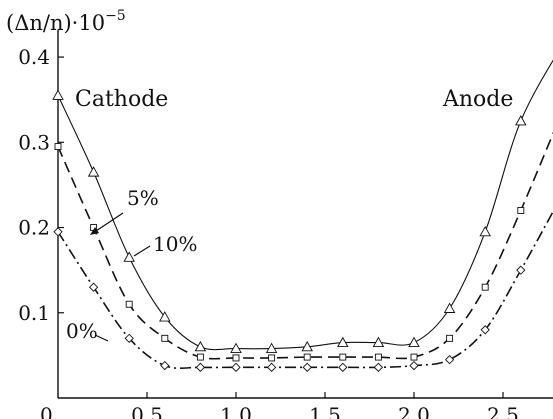 The width and height of the screenshot is (553, 419). I want to click on legend-label-10pct: 10%, so click(175, 244).